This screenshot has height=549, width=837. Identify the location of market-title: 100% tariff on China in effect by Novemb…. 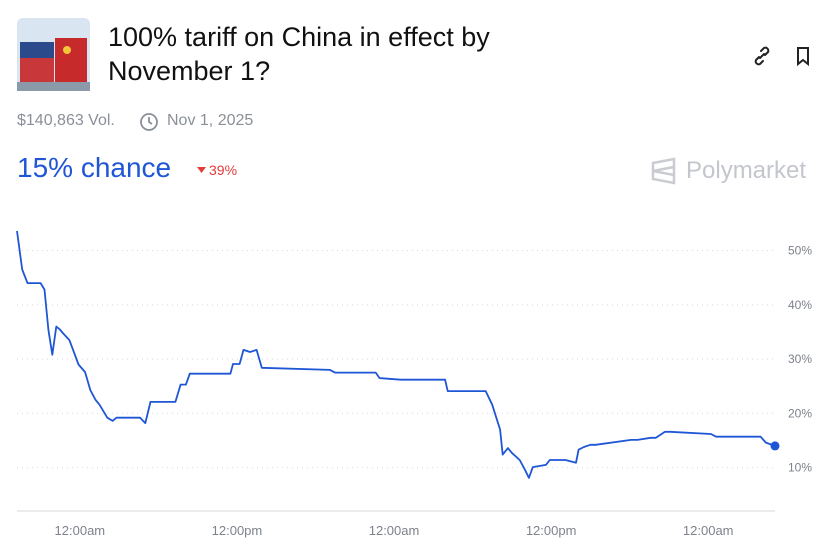
(299, 54).